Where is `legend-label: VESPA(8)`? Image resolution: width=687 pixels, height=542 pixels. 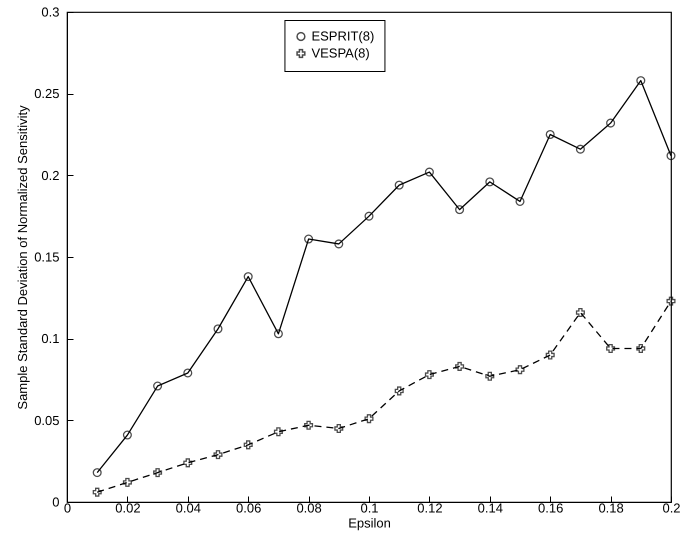 legend-label: VESPA(8) is located at coordinates (340, 53).